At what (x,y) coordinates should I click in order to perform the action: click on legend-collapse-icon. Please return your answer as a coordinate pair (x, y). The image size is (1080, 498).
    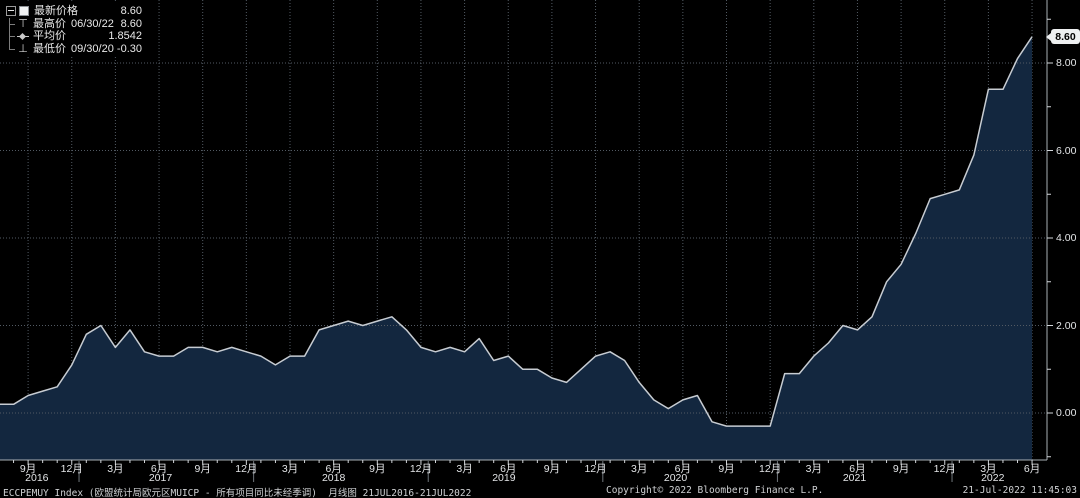
    Looking at the image, I should click on (11, 11).